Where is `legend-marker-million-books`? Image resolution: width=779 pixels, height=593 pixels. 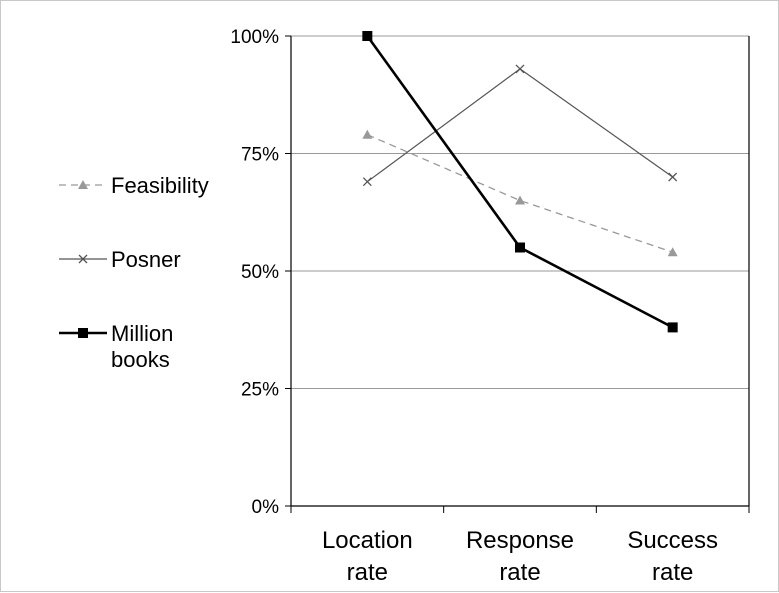
legend-marker-million-books is located at coordinates (83, 333).